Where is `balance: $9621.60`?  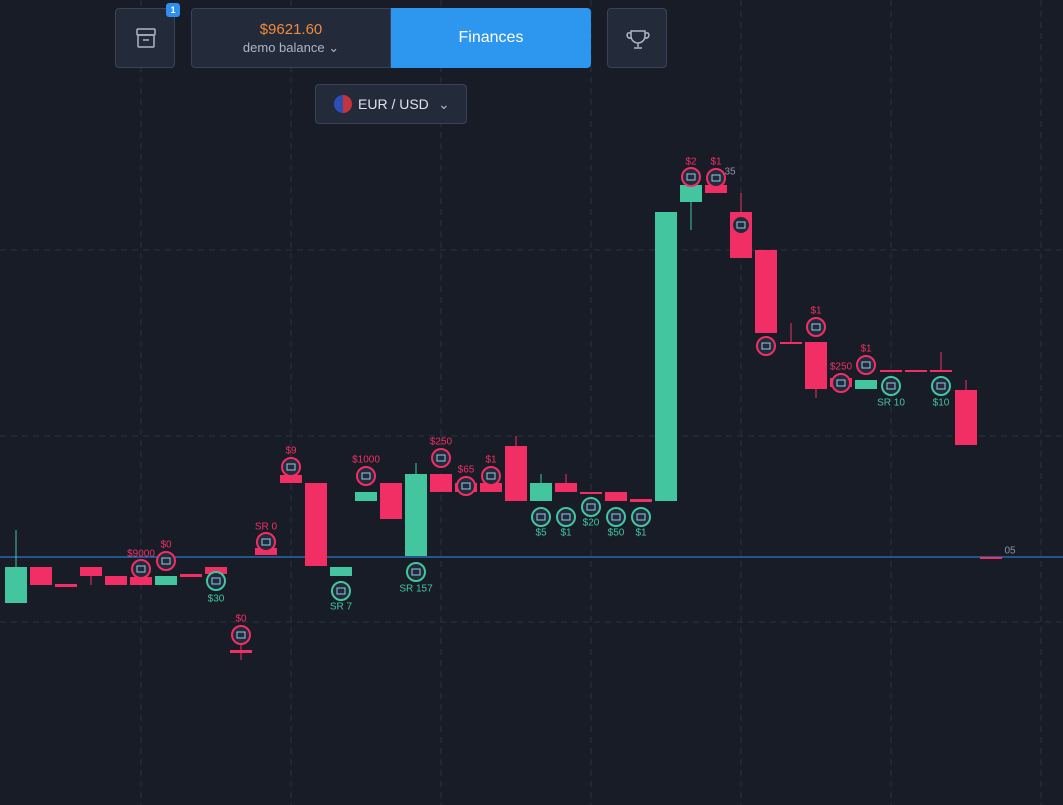
balance: $9621.60 is located at coordinates (291, 29).